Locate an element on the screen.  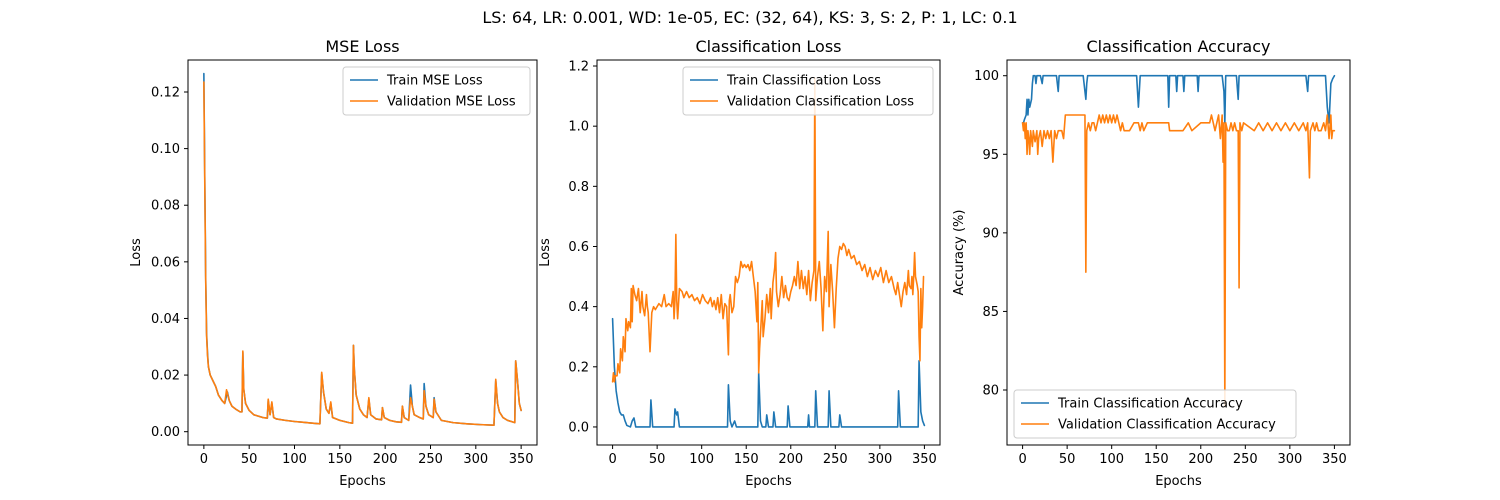
y-tick-label: 0.06 is located at coordinates (165, 262).